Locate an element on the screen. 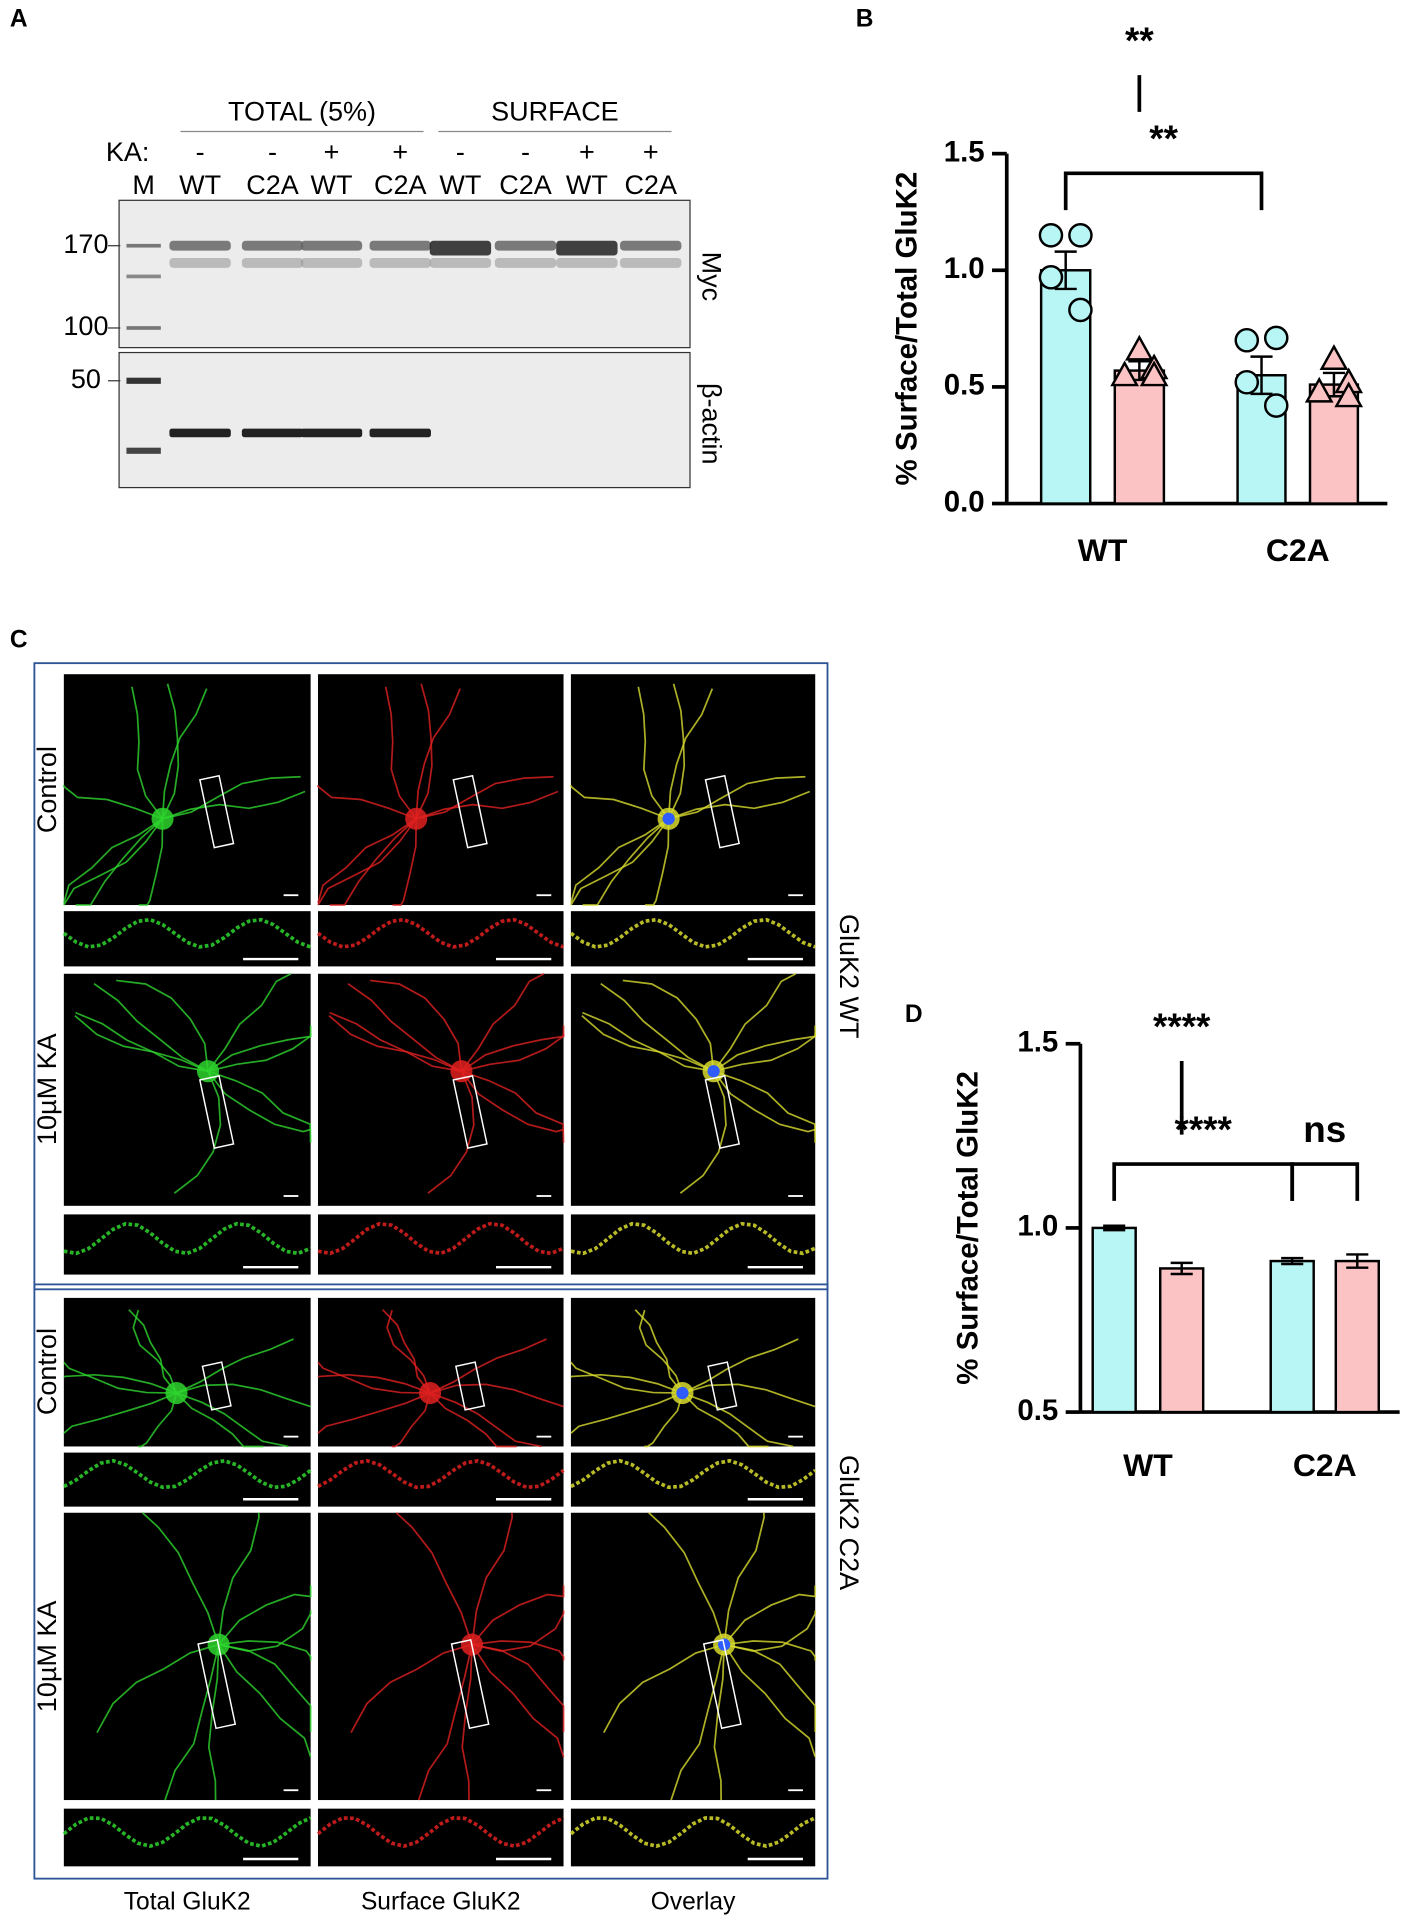 Image resolution: width=1407 pixels, height=1928 pixels. ka-sign: - is located at coordinates (272, 152).